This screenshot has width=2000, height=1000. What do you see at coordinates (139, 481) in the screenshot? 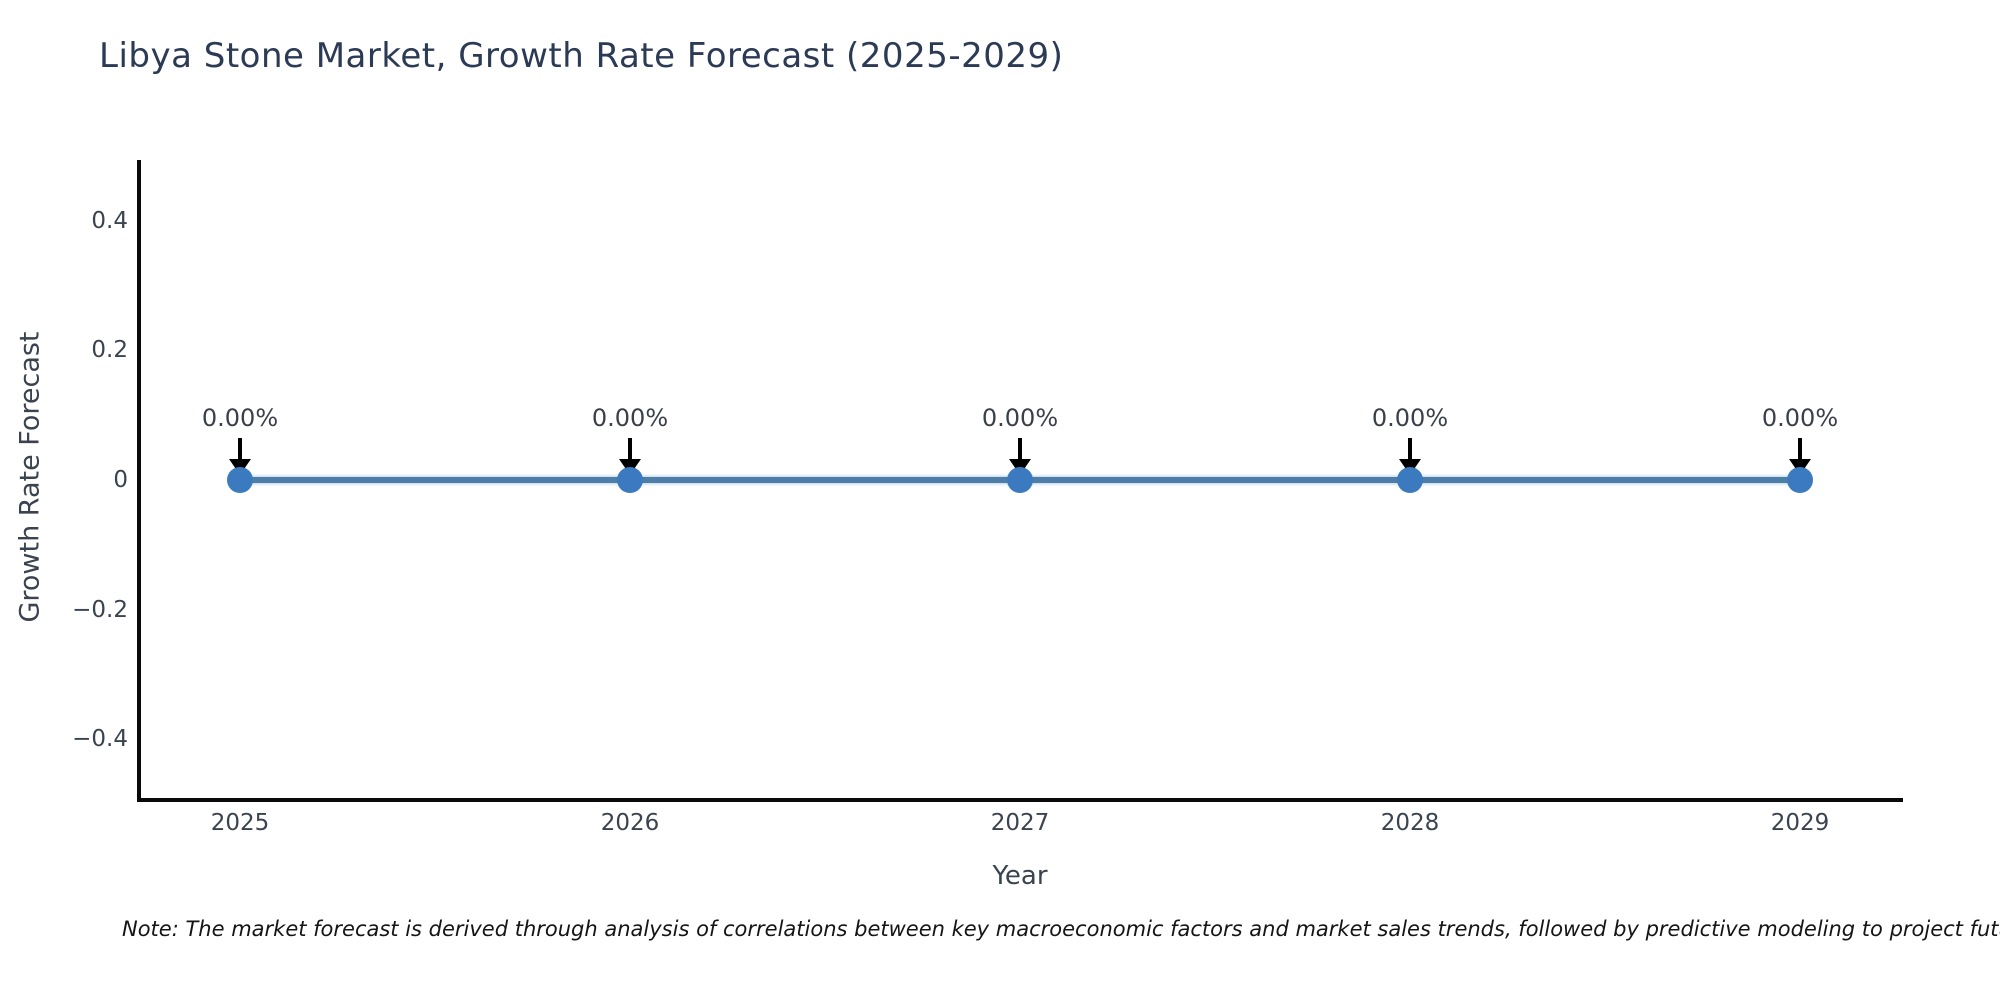
I see `y-axis-spine` at bounding box center [139, 481].